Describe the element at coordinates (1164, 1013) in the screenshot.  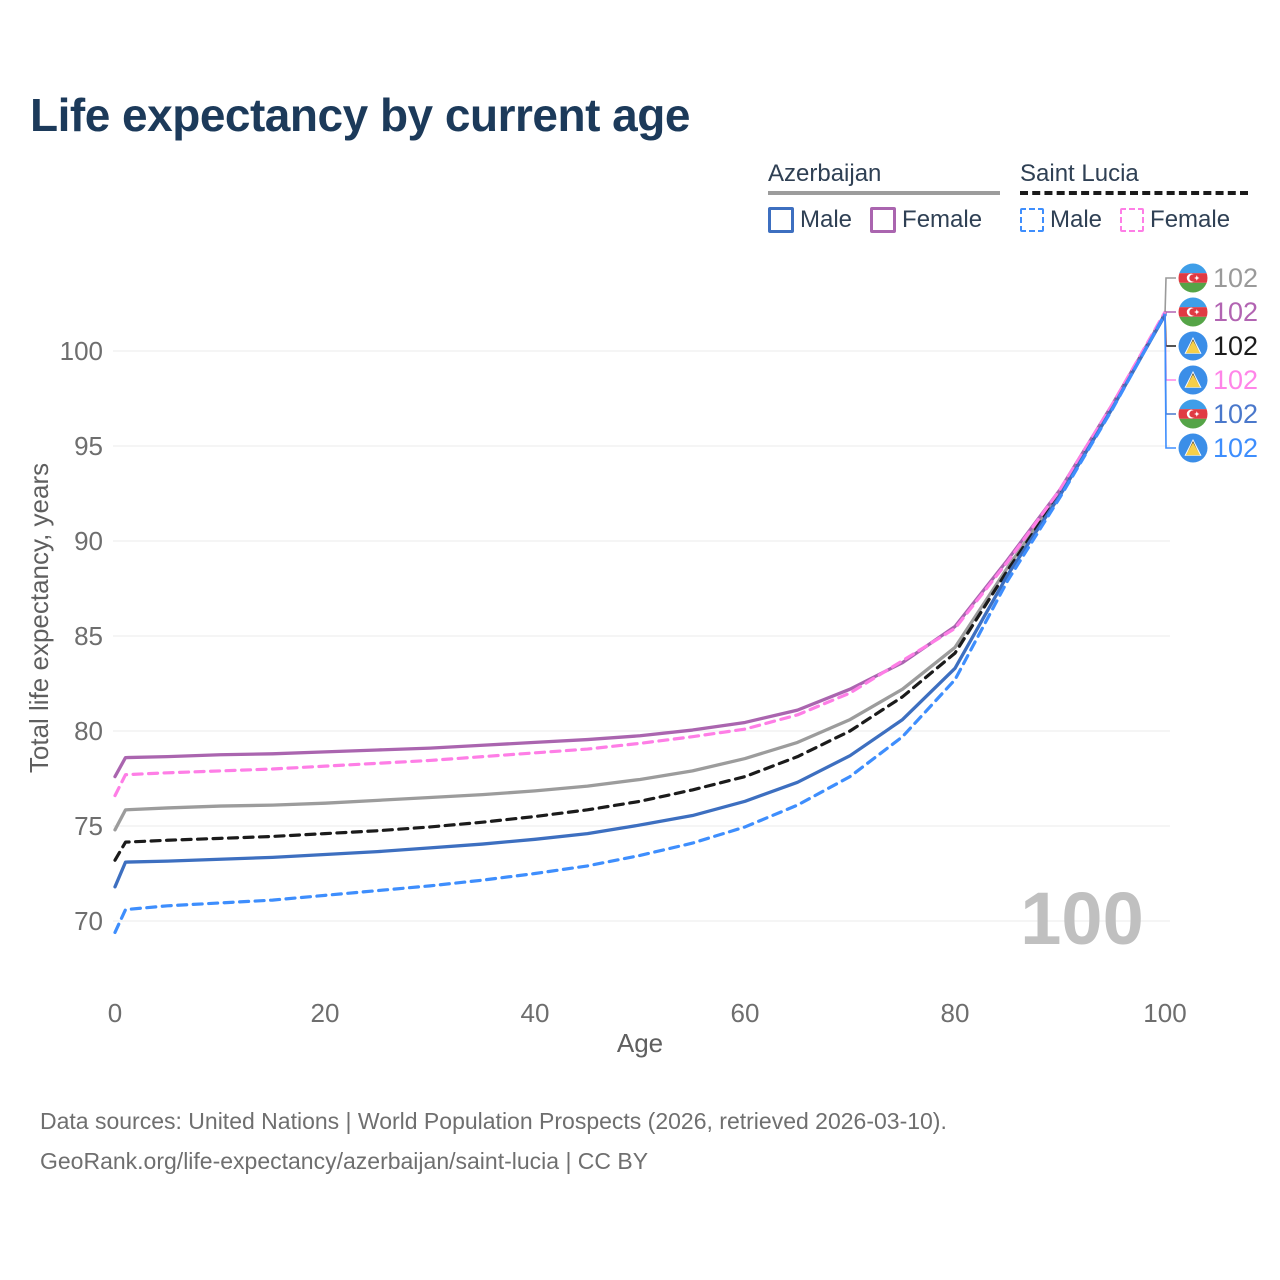
I see `x-tick-label: 100` at that location.